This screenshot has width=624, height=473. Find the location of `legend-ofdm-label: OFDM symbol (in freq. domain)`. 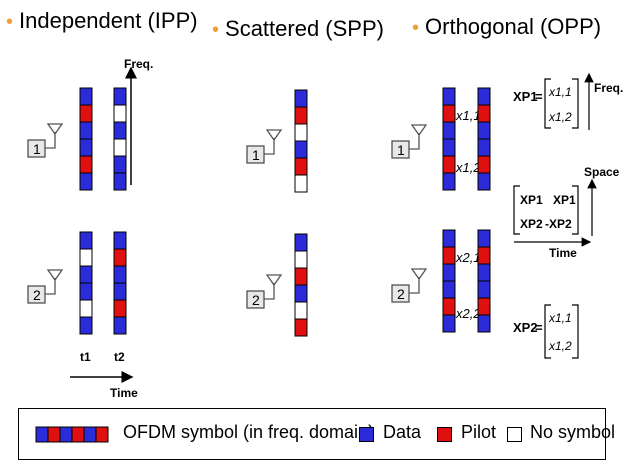

legend-ofdm-label: OFDM symbol (in freq. domain) is located at coordinates (249, 432).